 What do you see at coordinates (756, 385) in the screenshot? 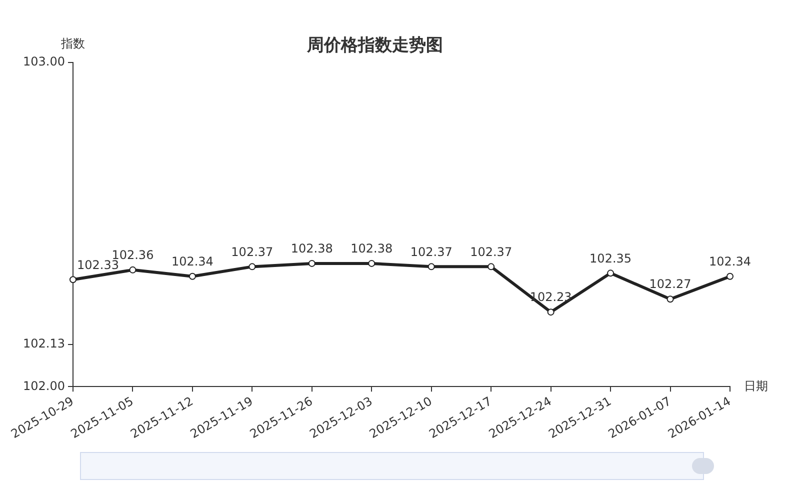
I see `x-axis-title: 日期` at bounding box center [756, 385].